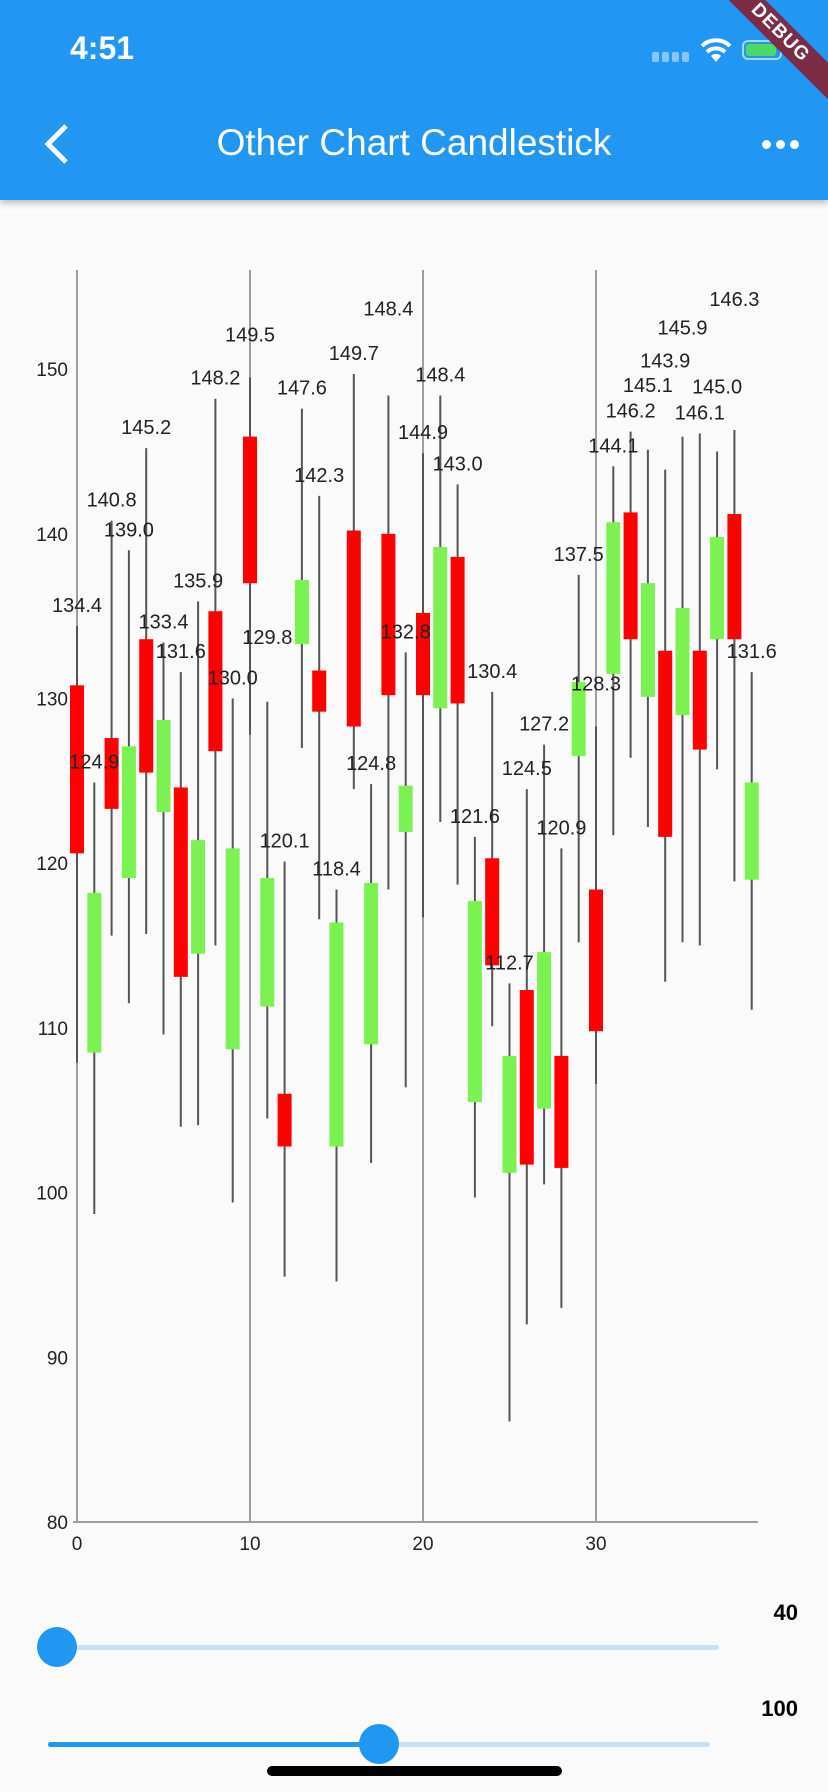 The height and width of the screenshot is (1792, 828). I want to click on candle-high-label: 135.9, so click(198, 581).